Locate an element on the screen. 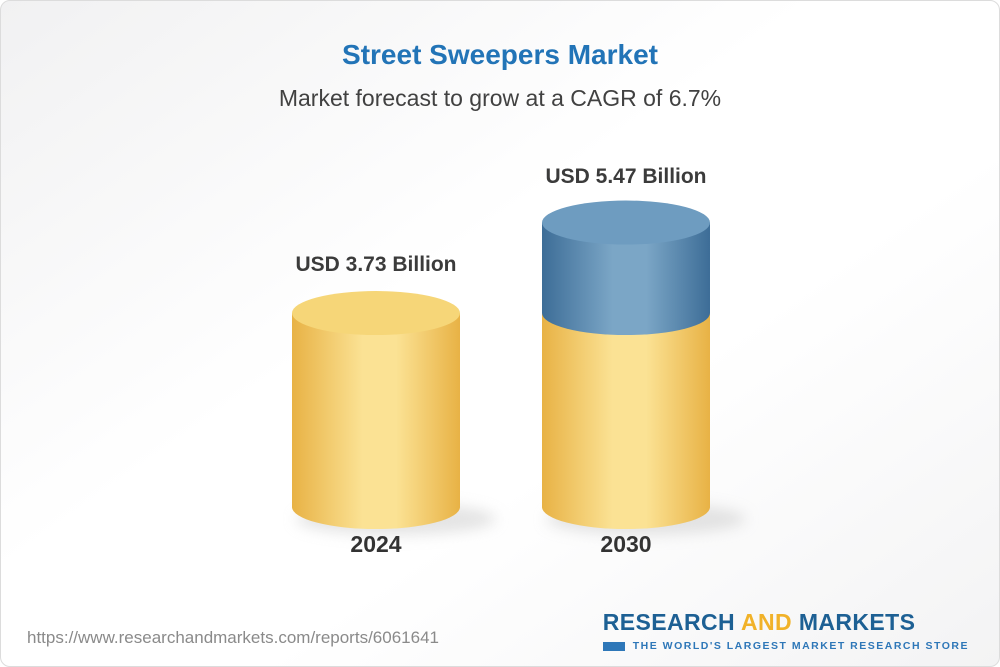 The width and height of the screenshot is (1000, 667). chart-title: Street Sweepers Market is located at coordinates (500, 54).